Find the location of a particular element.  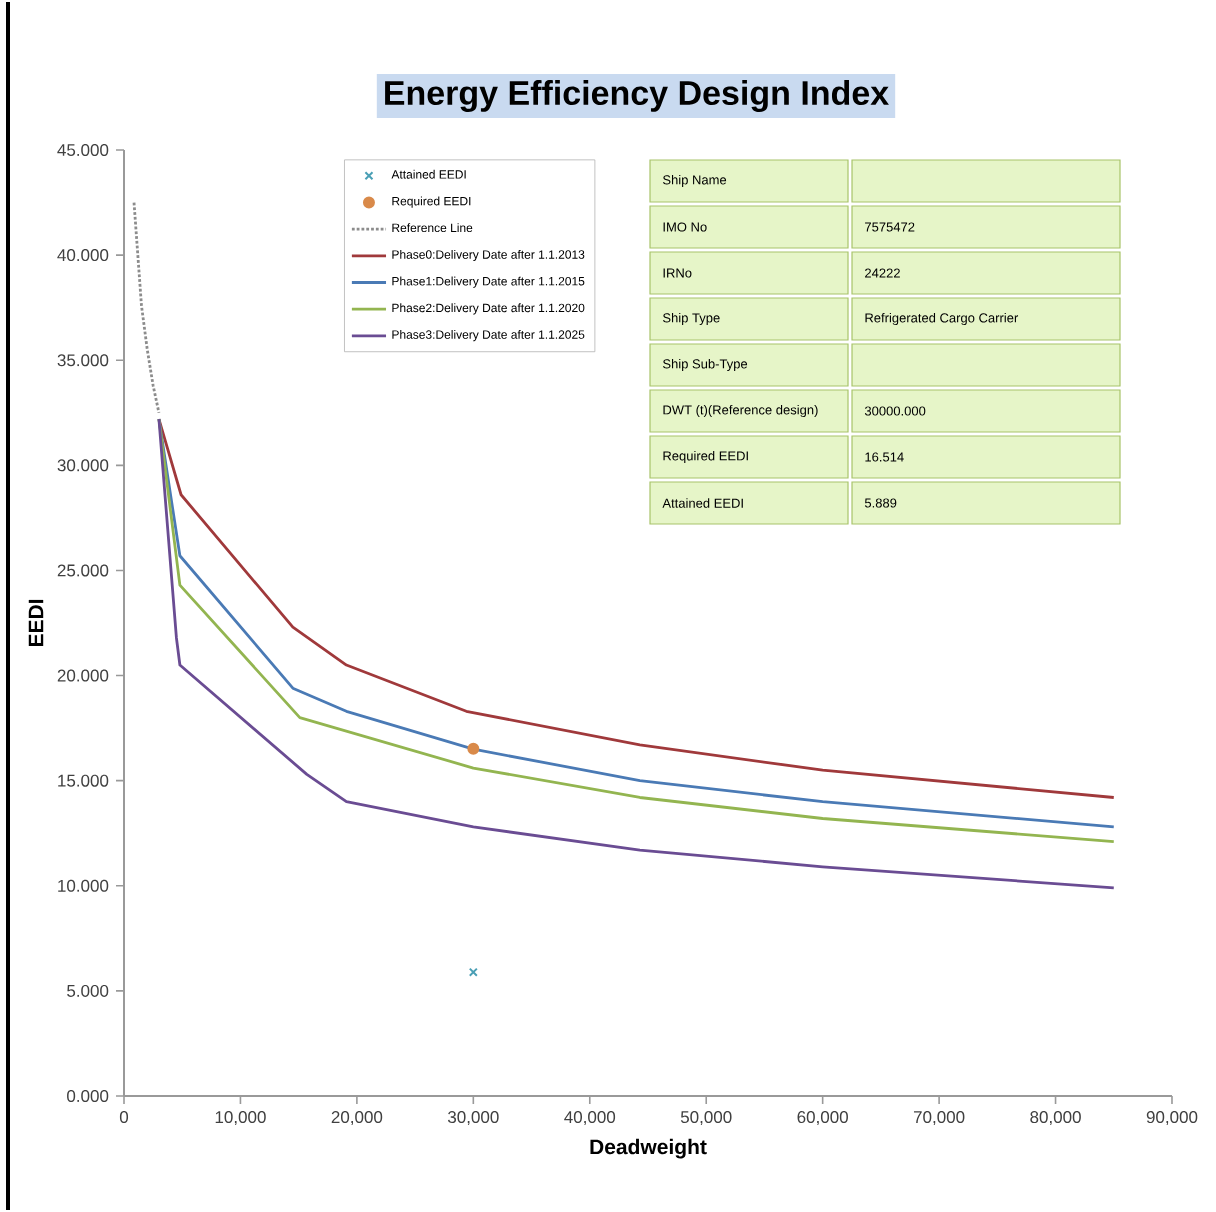

x-tick-label: 90,000 is located at coordinates (1172, 1118).